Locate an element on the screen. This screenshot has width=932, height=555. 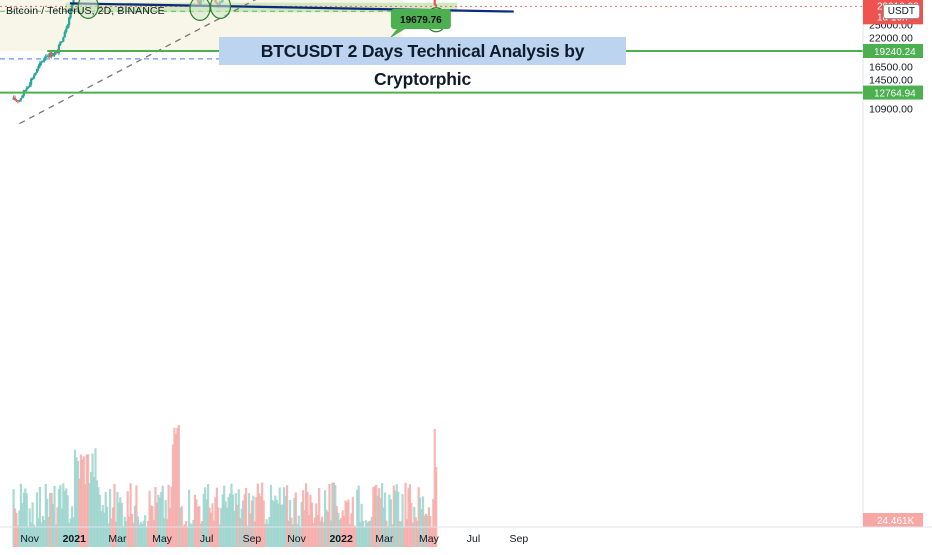
price-tick-label: 10900.00 is located at coordinates (891, 110).